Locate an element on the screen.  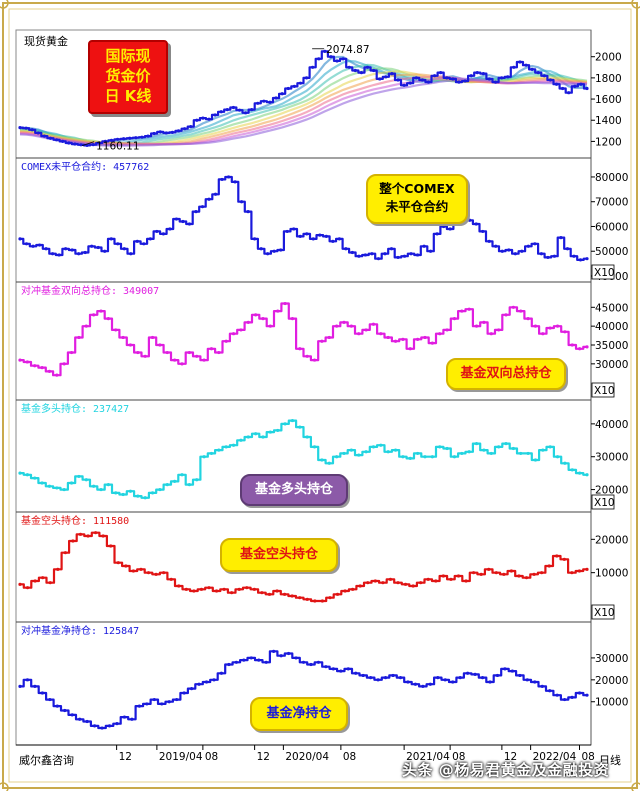
y-tick-label: 20000 is located at coordinates (611, 491).